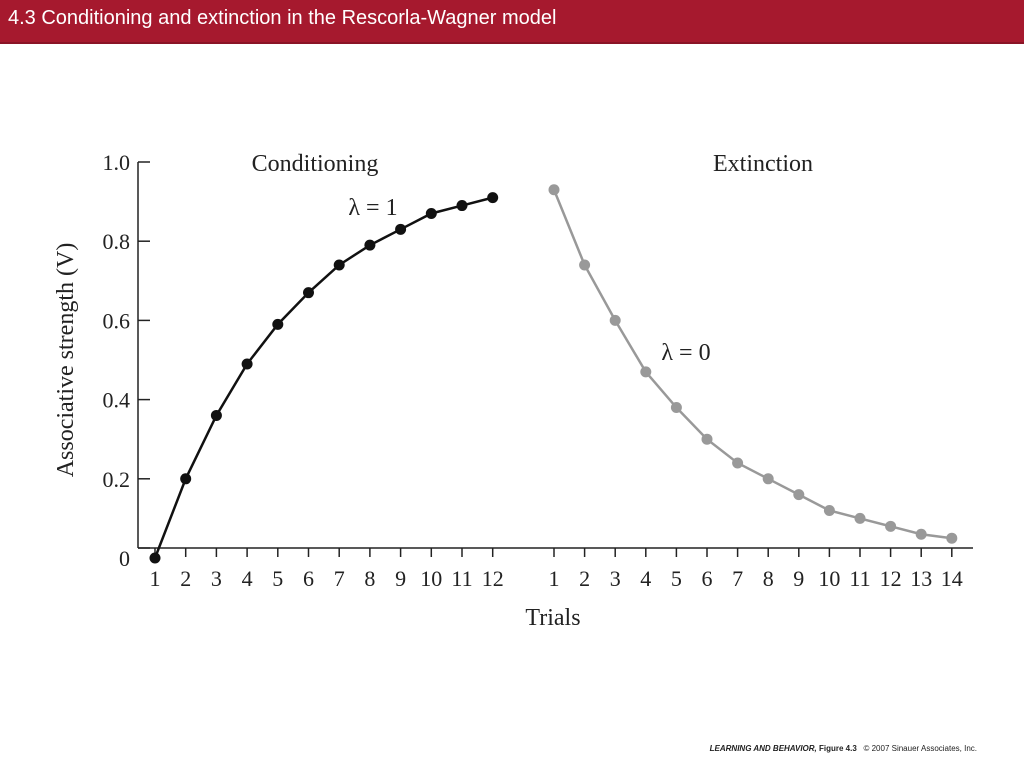 This screenshot has height=773, width=1024. Describe the element at coordinates (117, 400) in the screenshot. I see `y-tick-label: 0.4` at that location.